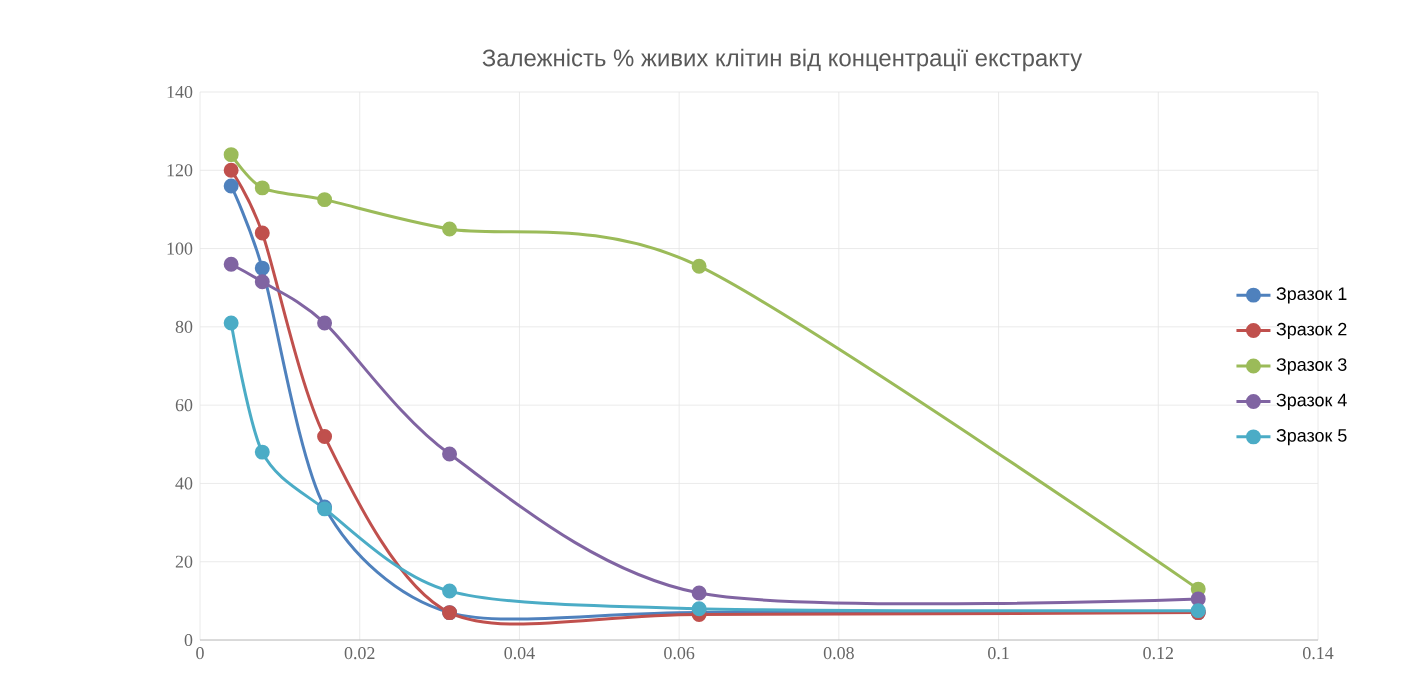  Describe the element at coordinates (180, 170) in the screenshot. I see `y-tick-label: 120` at that location.